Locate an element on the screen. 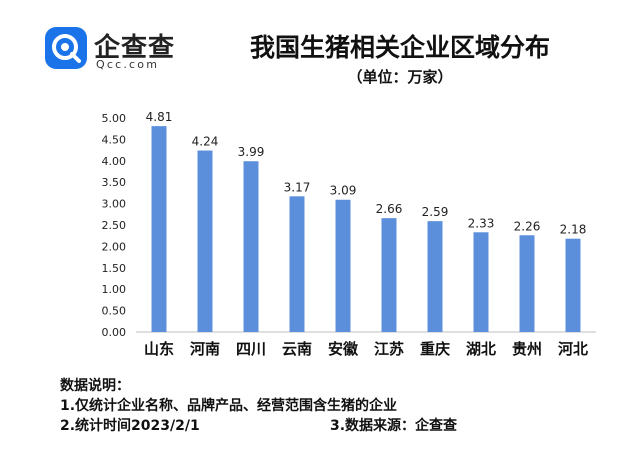 This screenshot has width=640, height=451. chart-title: 我国生猪相关企业区域分布 is located at coordinates (399, 47).